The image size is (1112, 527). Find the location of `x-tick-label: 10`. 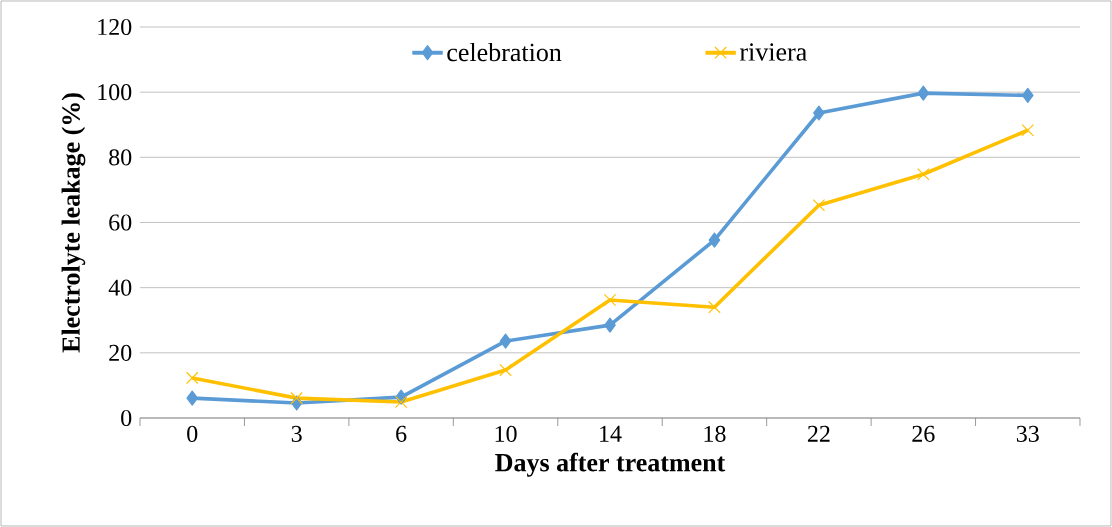

x-tick-label: 10 is located at coordinates (506, 433).